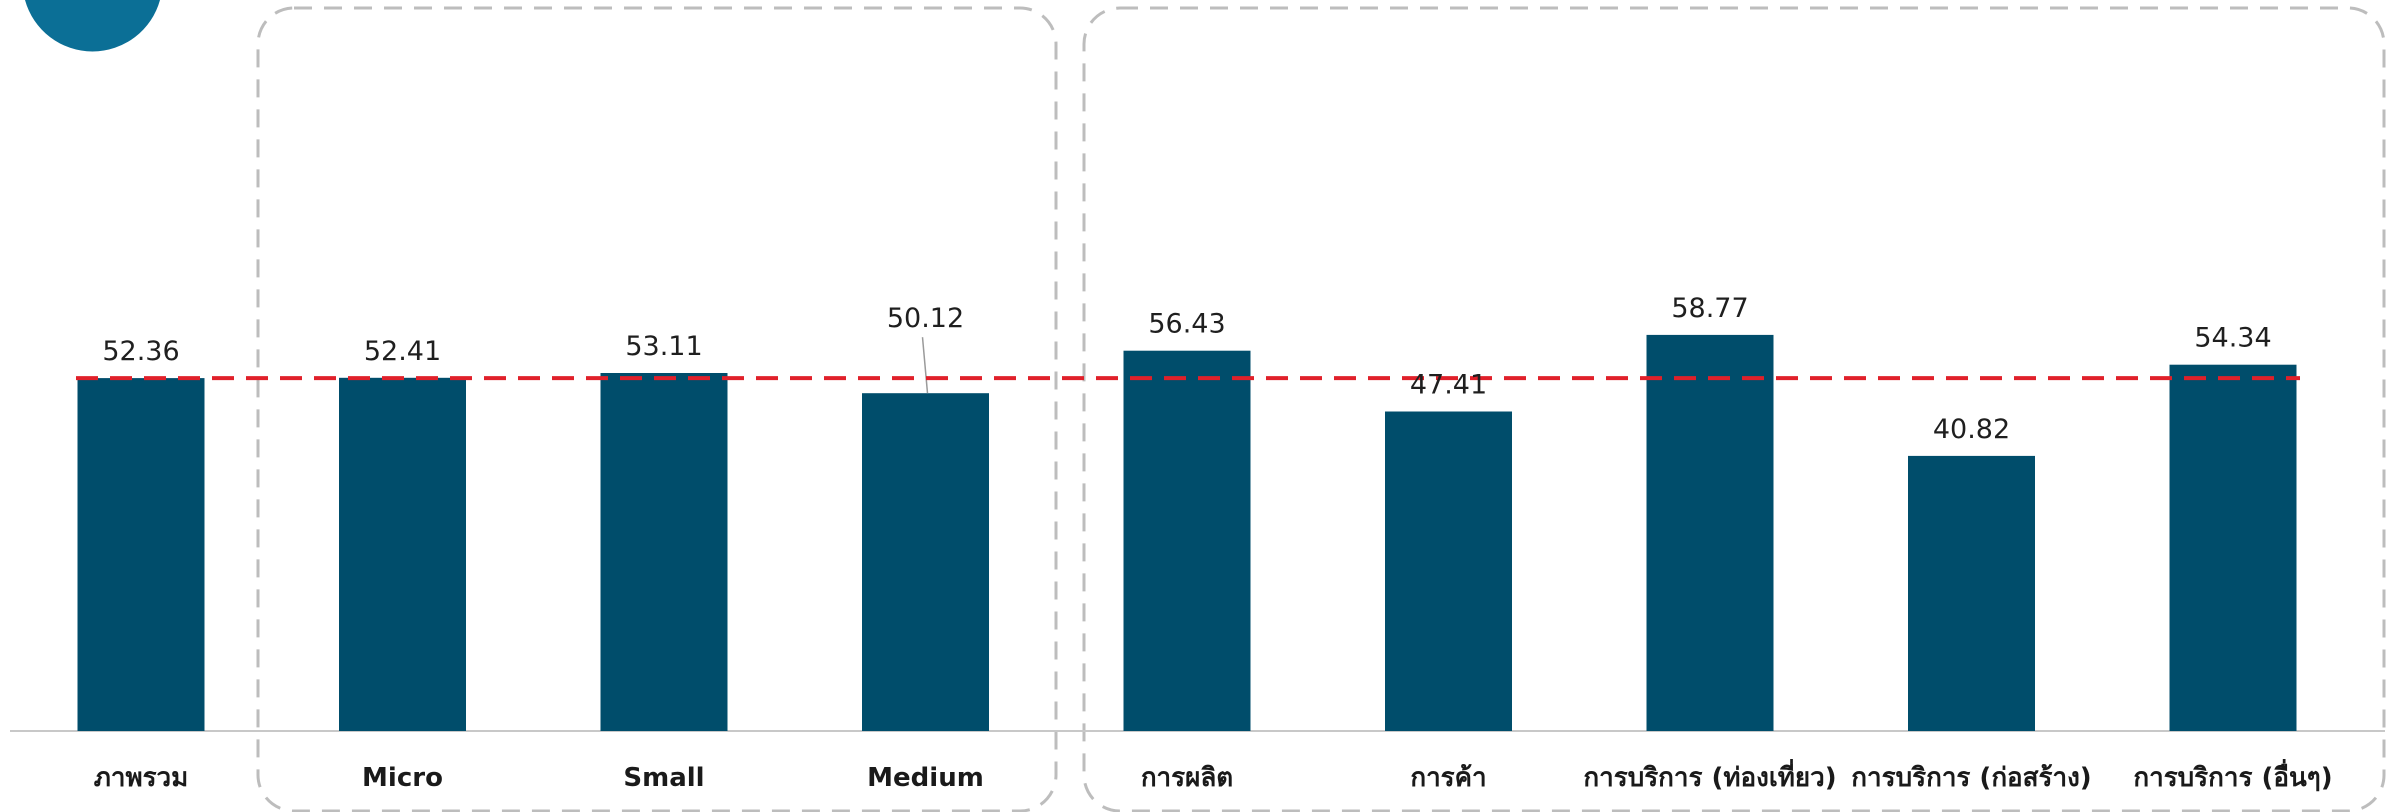  What do you see at coordinates (1448, 385) in the screenshot?
I see `value-label-5: 47.41` at bounding box center [1448, 385].